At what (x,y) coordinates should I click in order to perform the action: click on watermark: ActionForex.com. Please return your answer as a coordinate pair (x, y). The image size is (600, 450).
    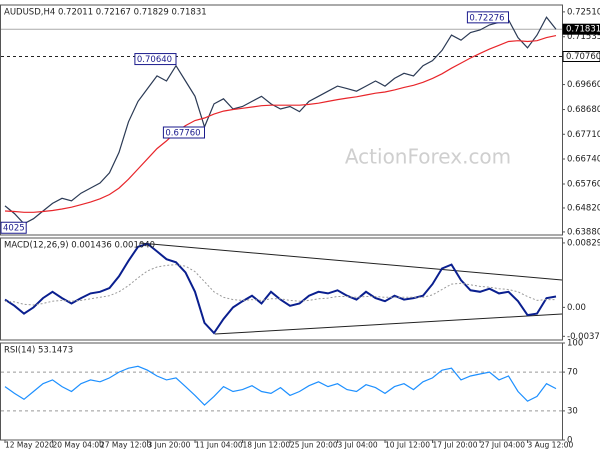
    Looking at the image, I should click on (428, 157).